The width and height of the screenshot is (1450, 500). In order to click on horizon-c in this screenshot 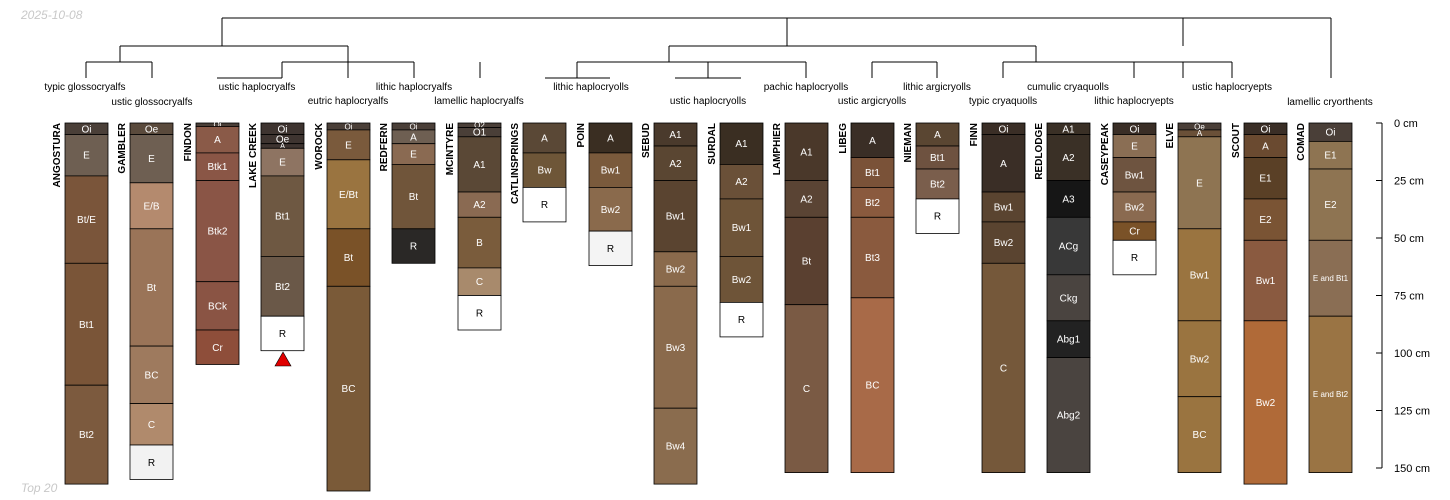, I will do `click(151, 424)`.